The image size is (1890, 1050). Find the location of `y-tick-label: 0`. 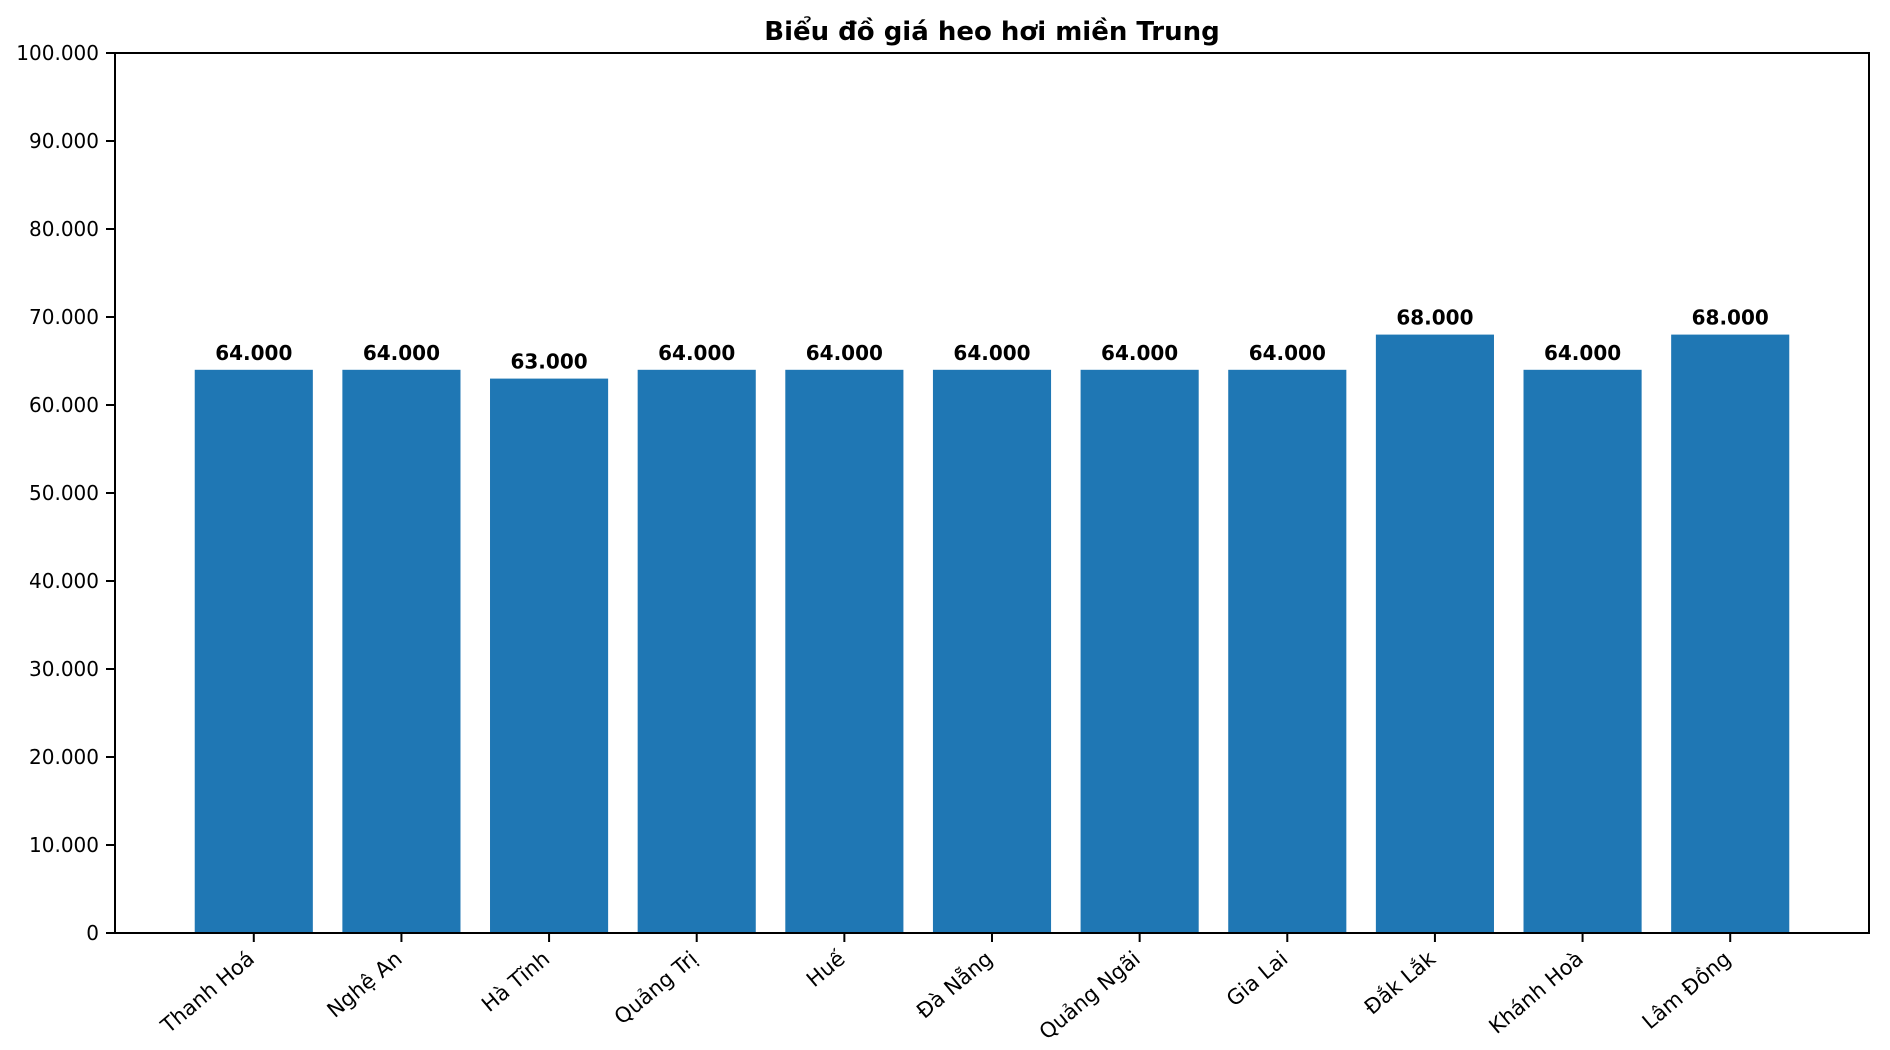

y-tick-label: 0 is located at coordinates (92, 933).